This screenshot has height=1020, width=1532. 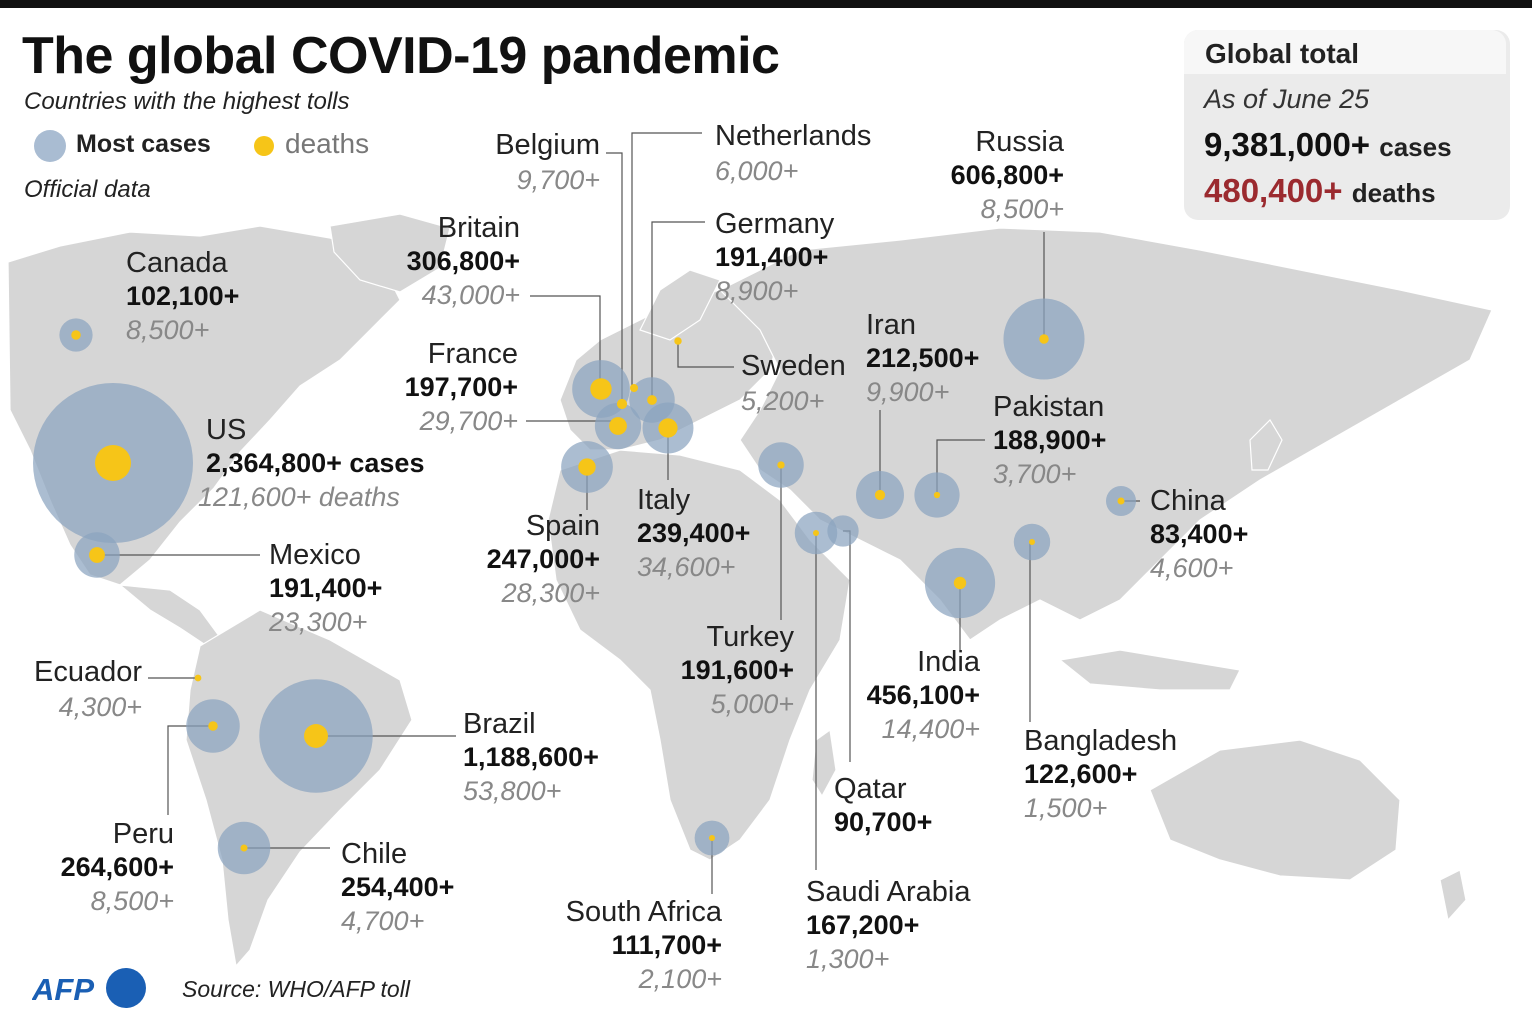 What do you see at coordinates (543, 559) in the screenshot?
I see `country-cases: 247,000+` at bounding box center [543, 559].